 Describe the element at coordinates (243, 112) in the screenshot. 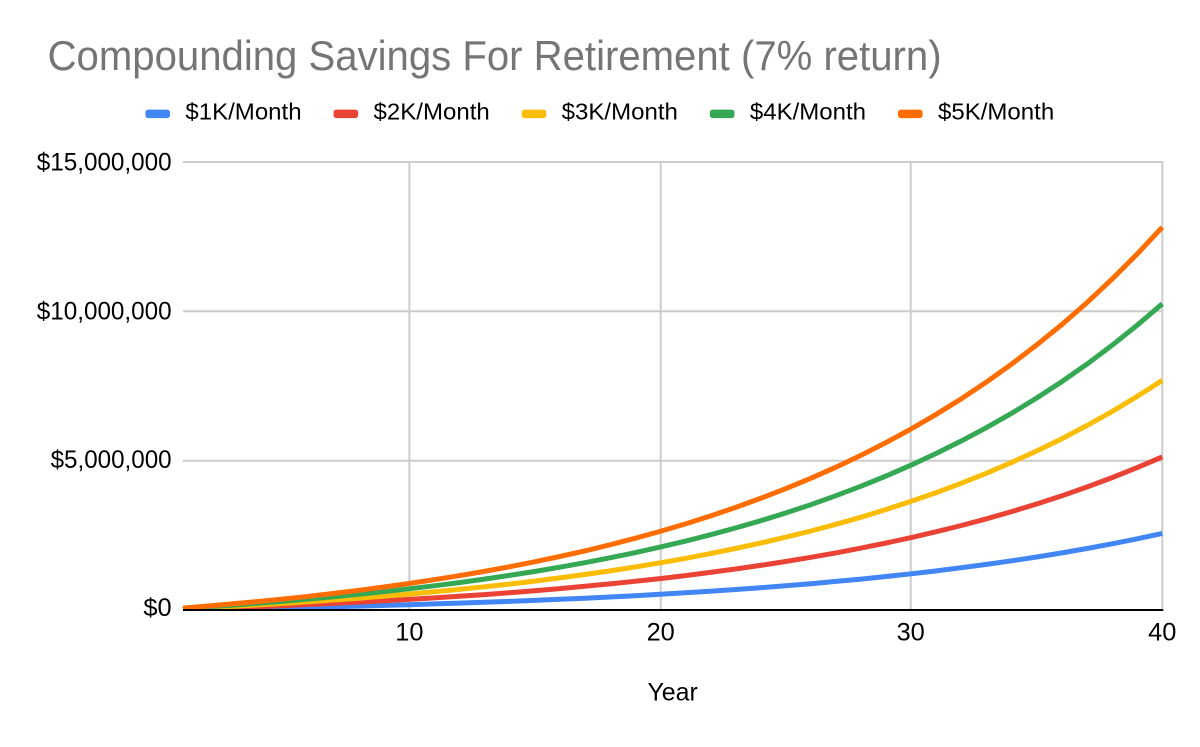

I see `svg-text: $1K/Month` at that location.